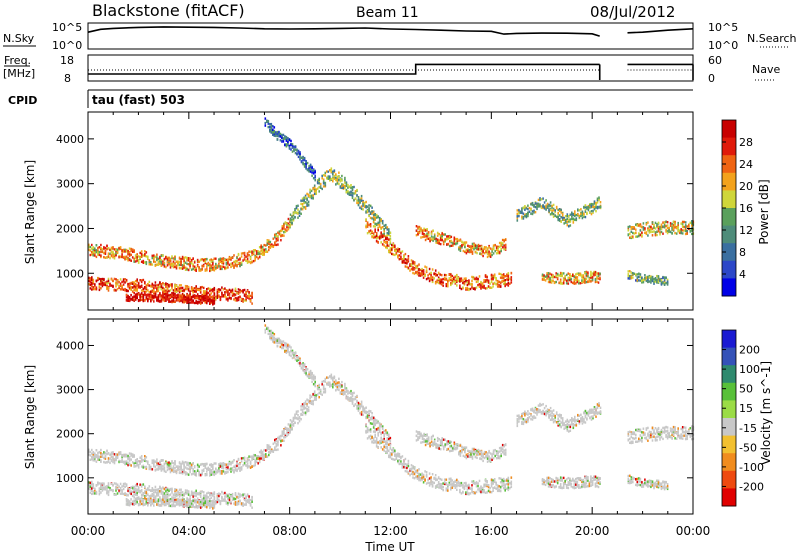  I want to click on power-colorbar-tick-label: 28, so click(746, 142).